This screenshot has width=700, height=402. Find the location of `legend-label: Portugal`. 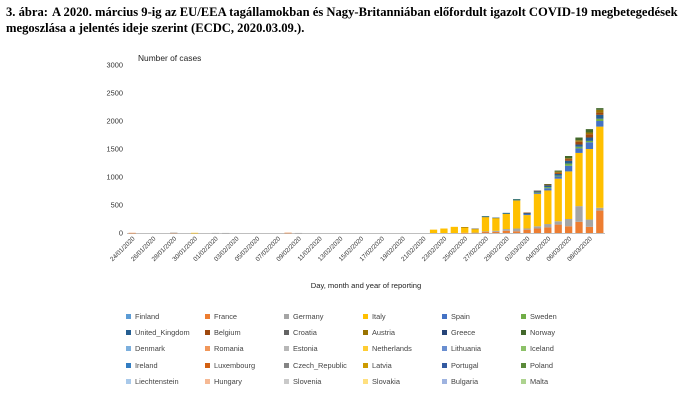

legend-label: Portugal is located at coordinates (465, 365).